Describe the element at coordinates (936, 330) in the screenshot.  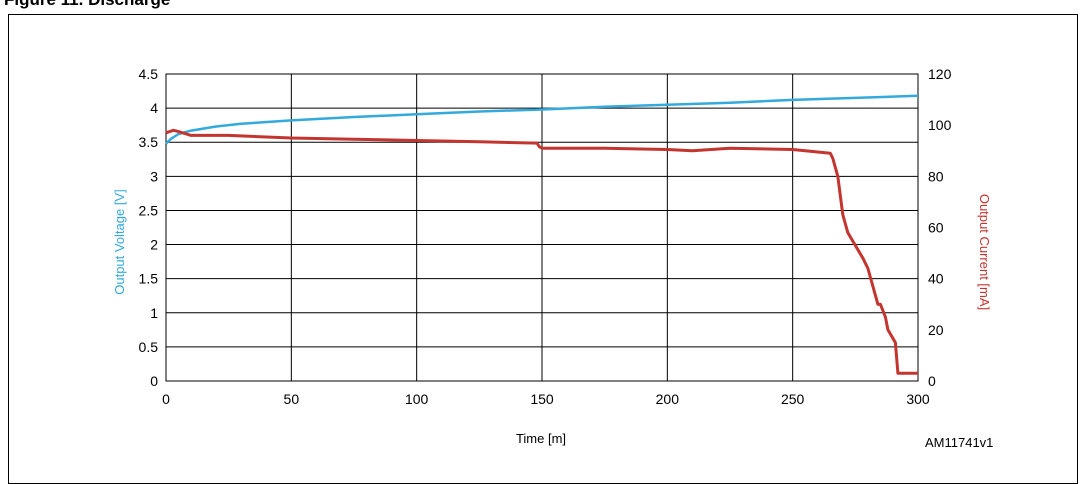
I see `y-right-tick-label: 20` at that location.